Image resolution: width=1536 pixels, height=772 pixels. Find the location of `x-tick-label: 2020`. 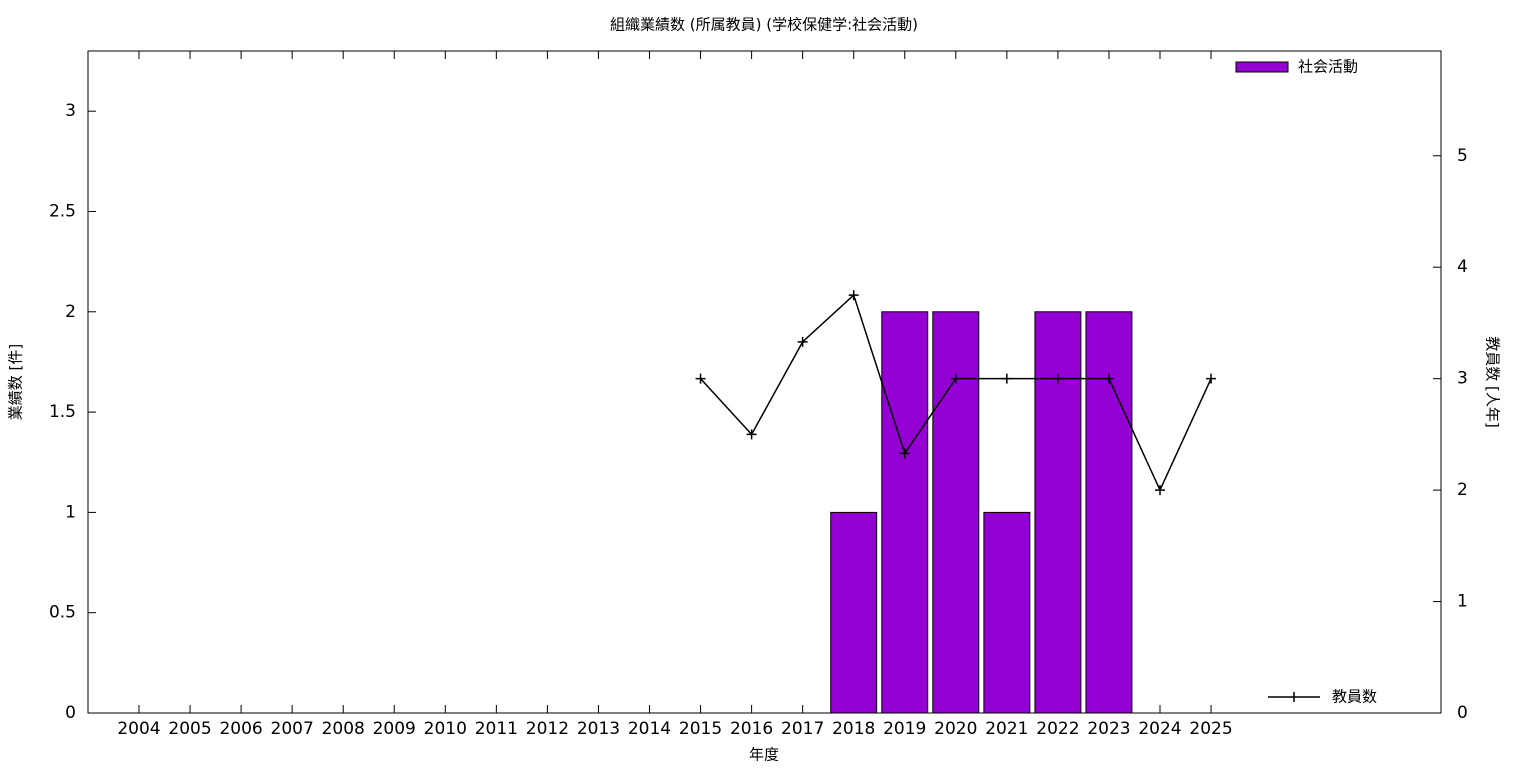

x-tick-label: 2020 is located at coordinates (955, 729).